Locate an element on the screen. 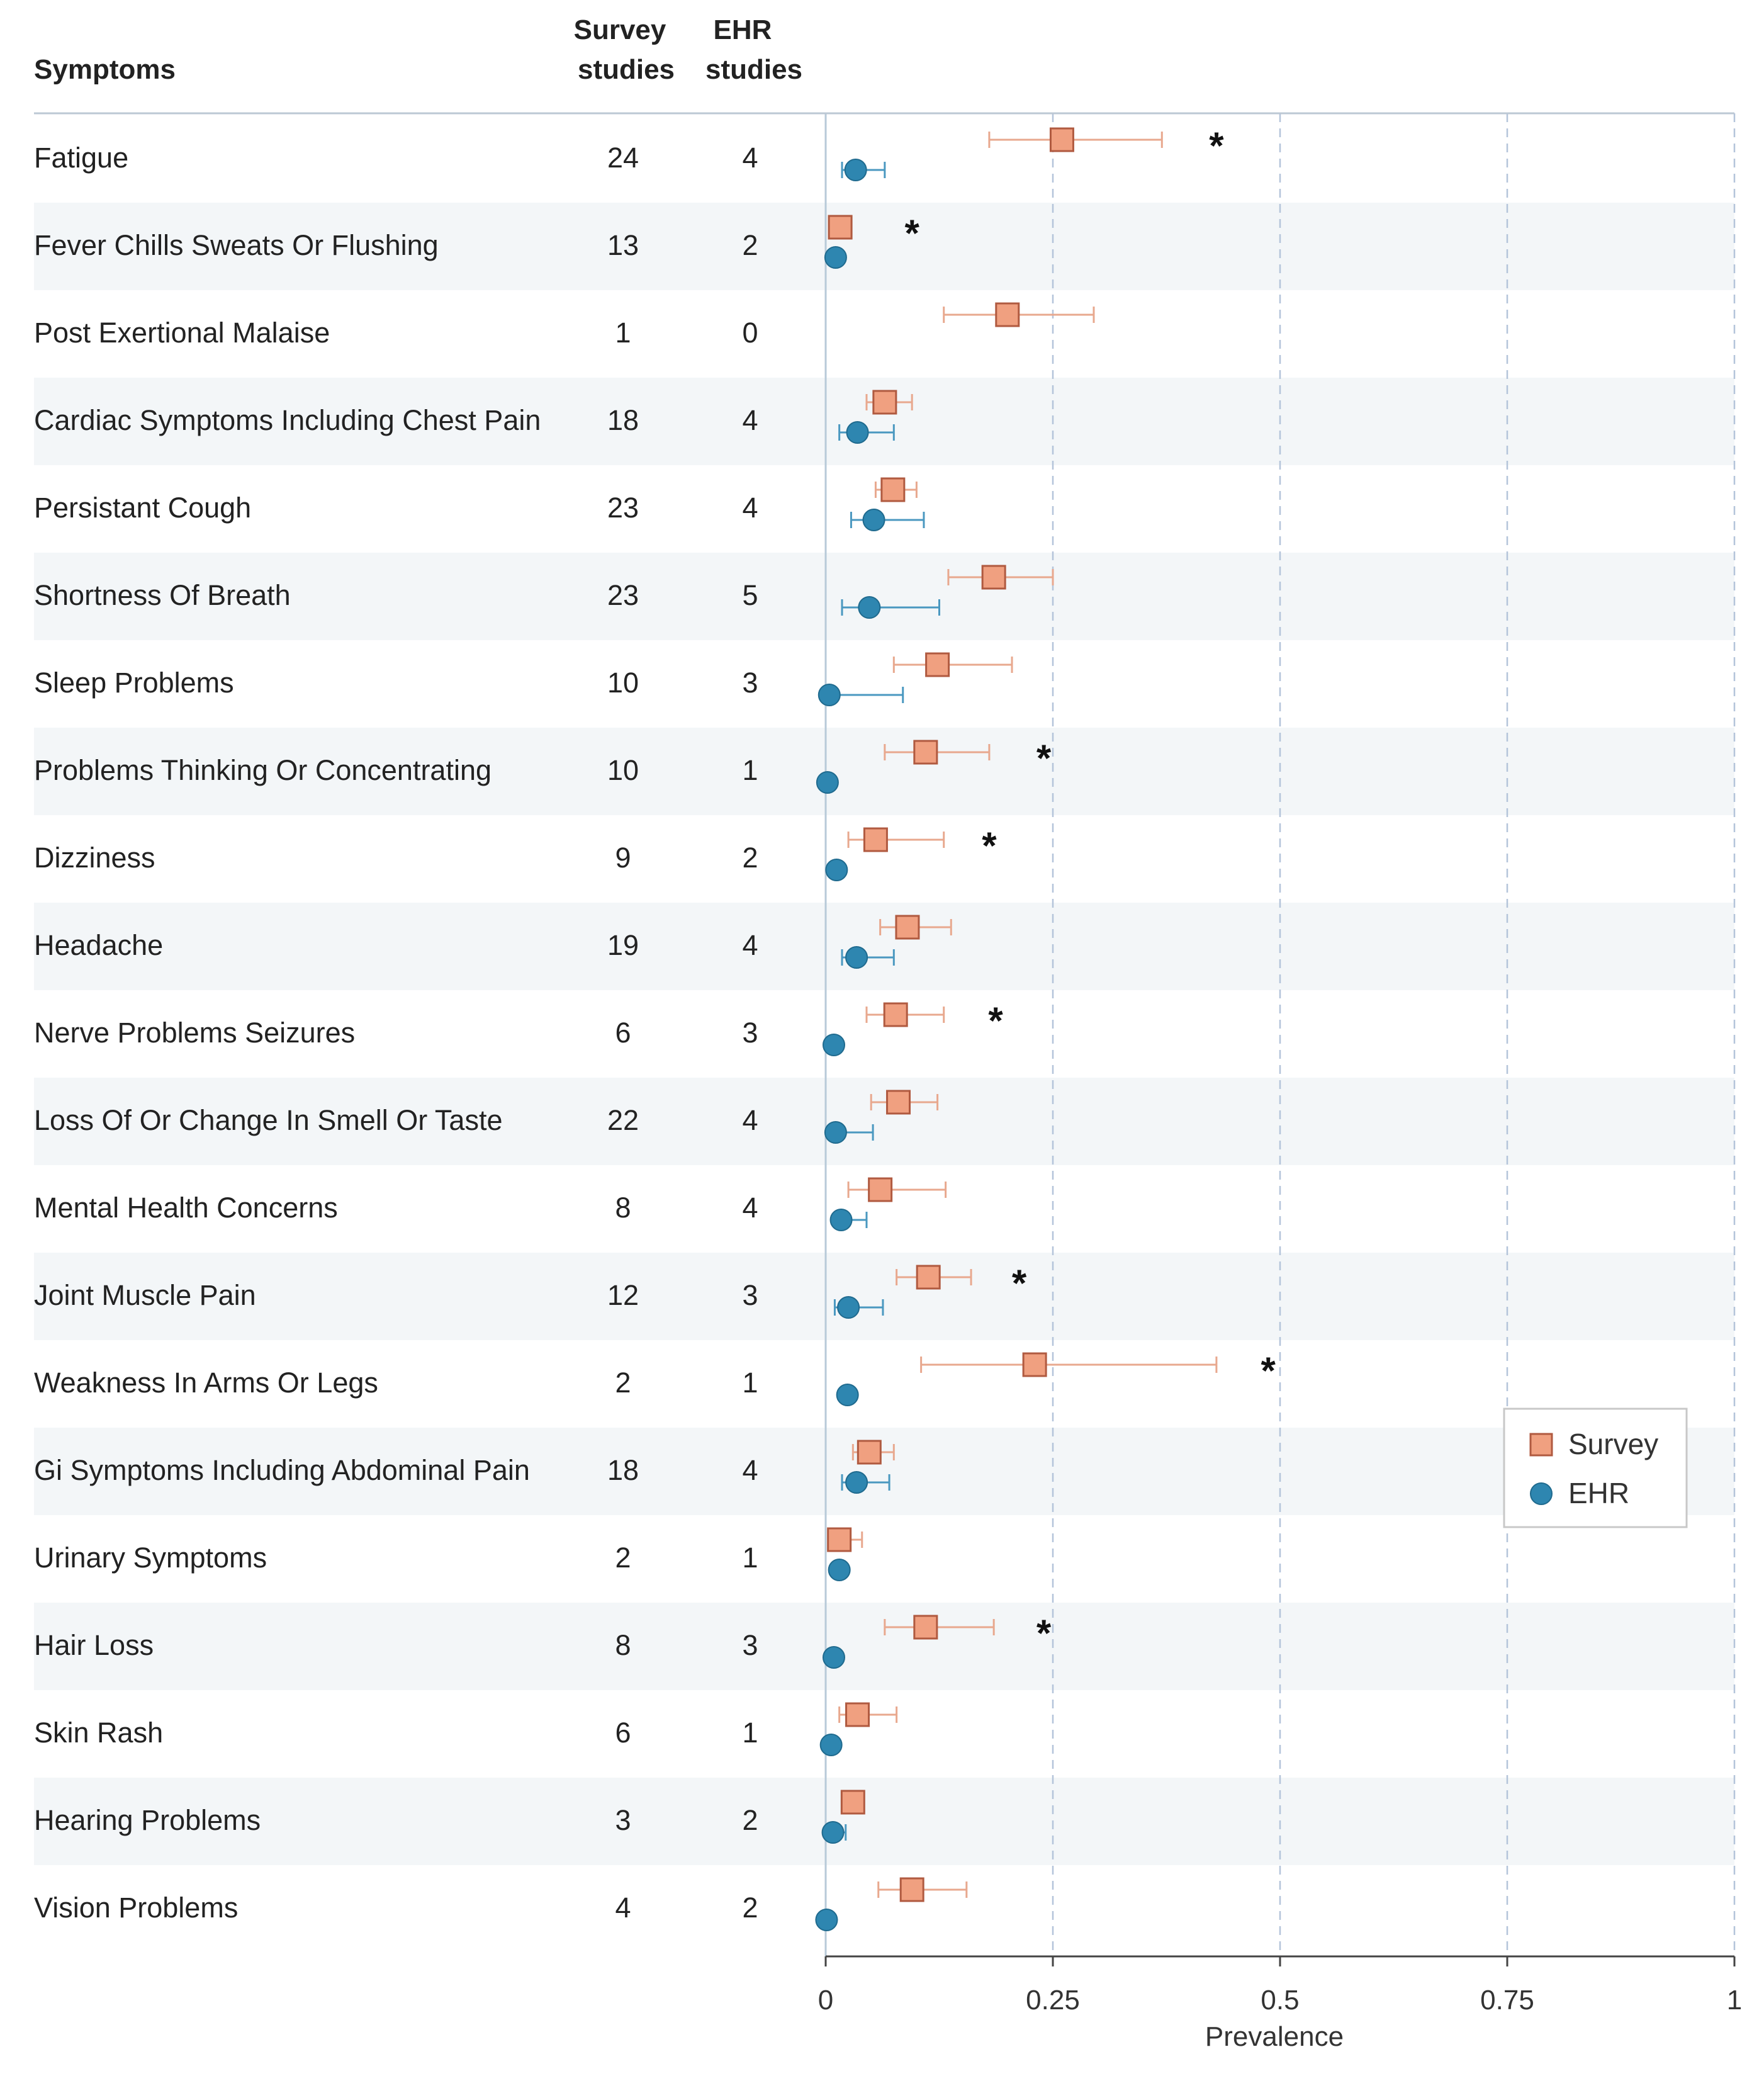 This screenshot has height=2076, width=1764. table-row: Nerve Problems Seizures 6 3 * is located at coordinates (518, 1028).